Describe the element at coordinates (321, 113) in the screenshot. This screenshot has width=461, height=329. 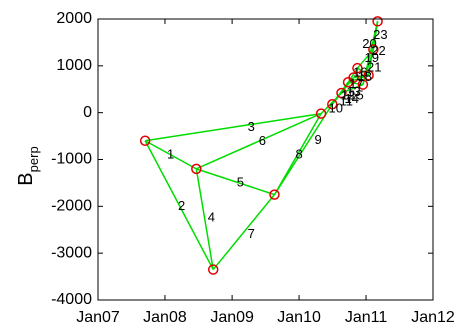
I see `node-marker-n5` at that location.